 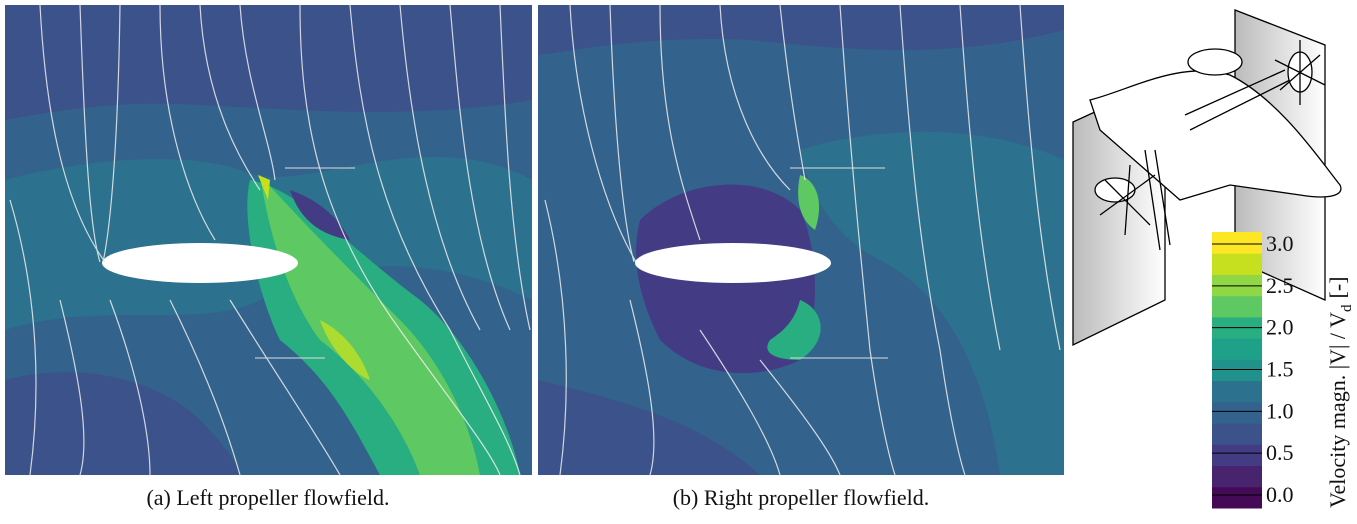 What do you see at coordinates (1280, 243) in the screenshot?
I see `colorbar-tick-label: 3.0` at bounding box center [1280, 243].